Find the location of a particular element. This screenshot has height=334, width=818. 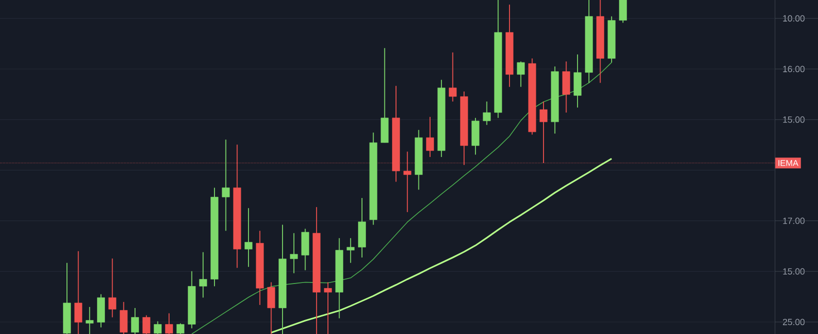

text: 25.00 is located at coordinates (793, 322).